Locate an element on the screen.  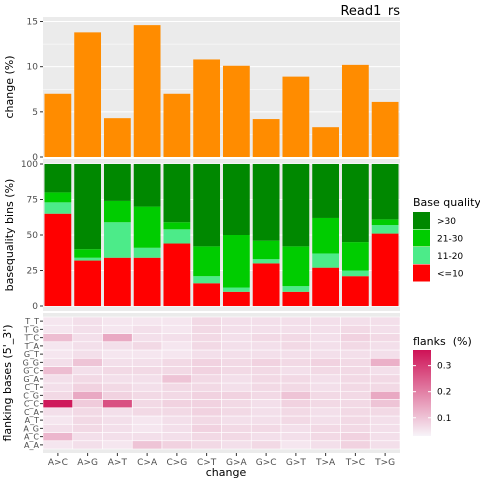
cell-T_C-A>C is located at coordinates (58, 338).